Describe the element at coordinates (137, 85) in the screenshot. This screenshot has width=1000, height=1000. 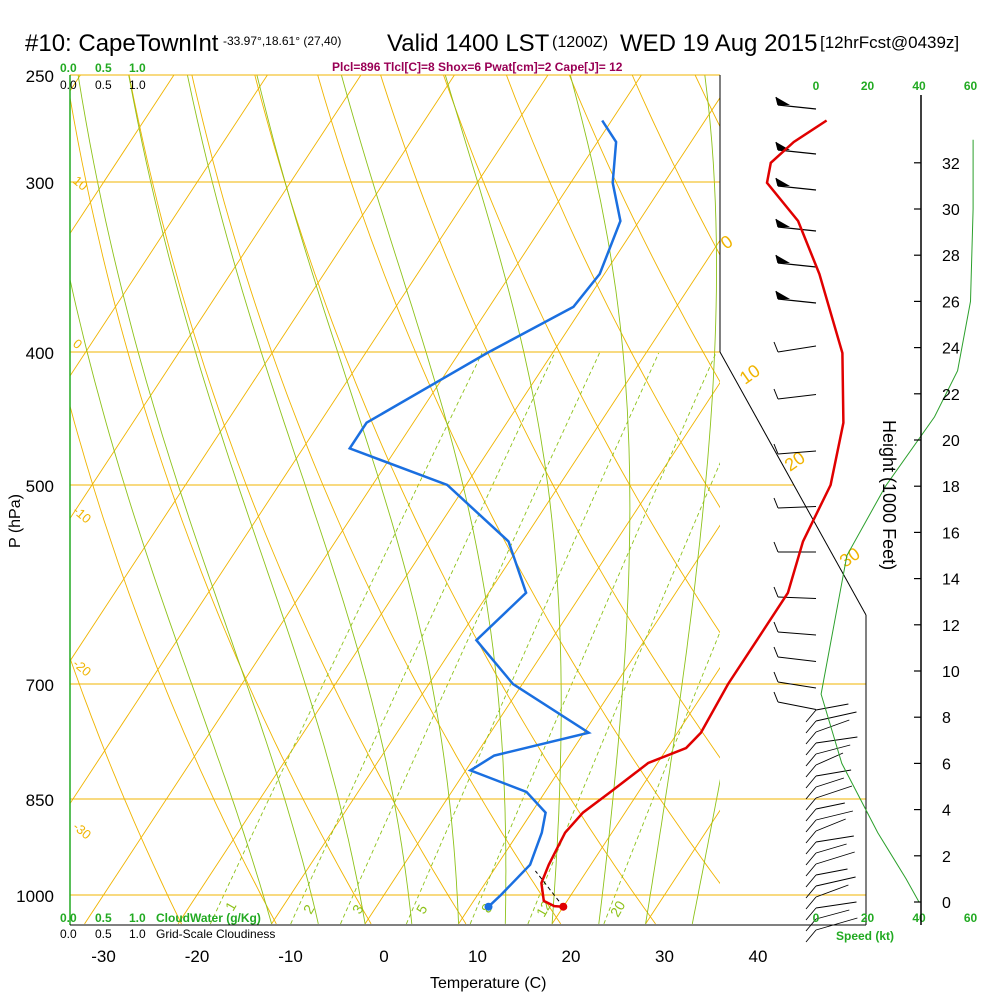
I see `cloud-tick-top: 1.0` at that location.